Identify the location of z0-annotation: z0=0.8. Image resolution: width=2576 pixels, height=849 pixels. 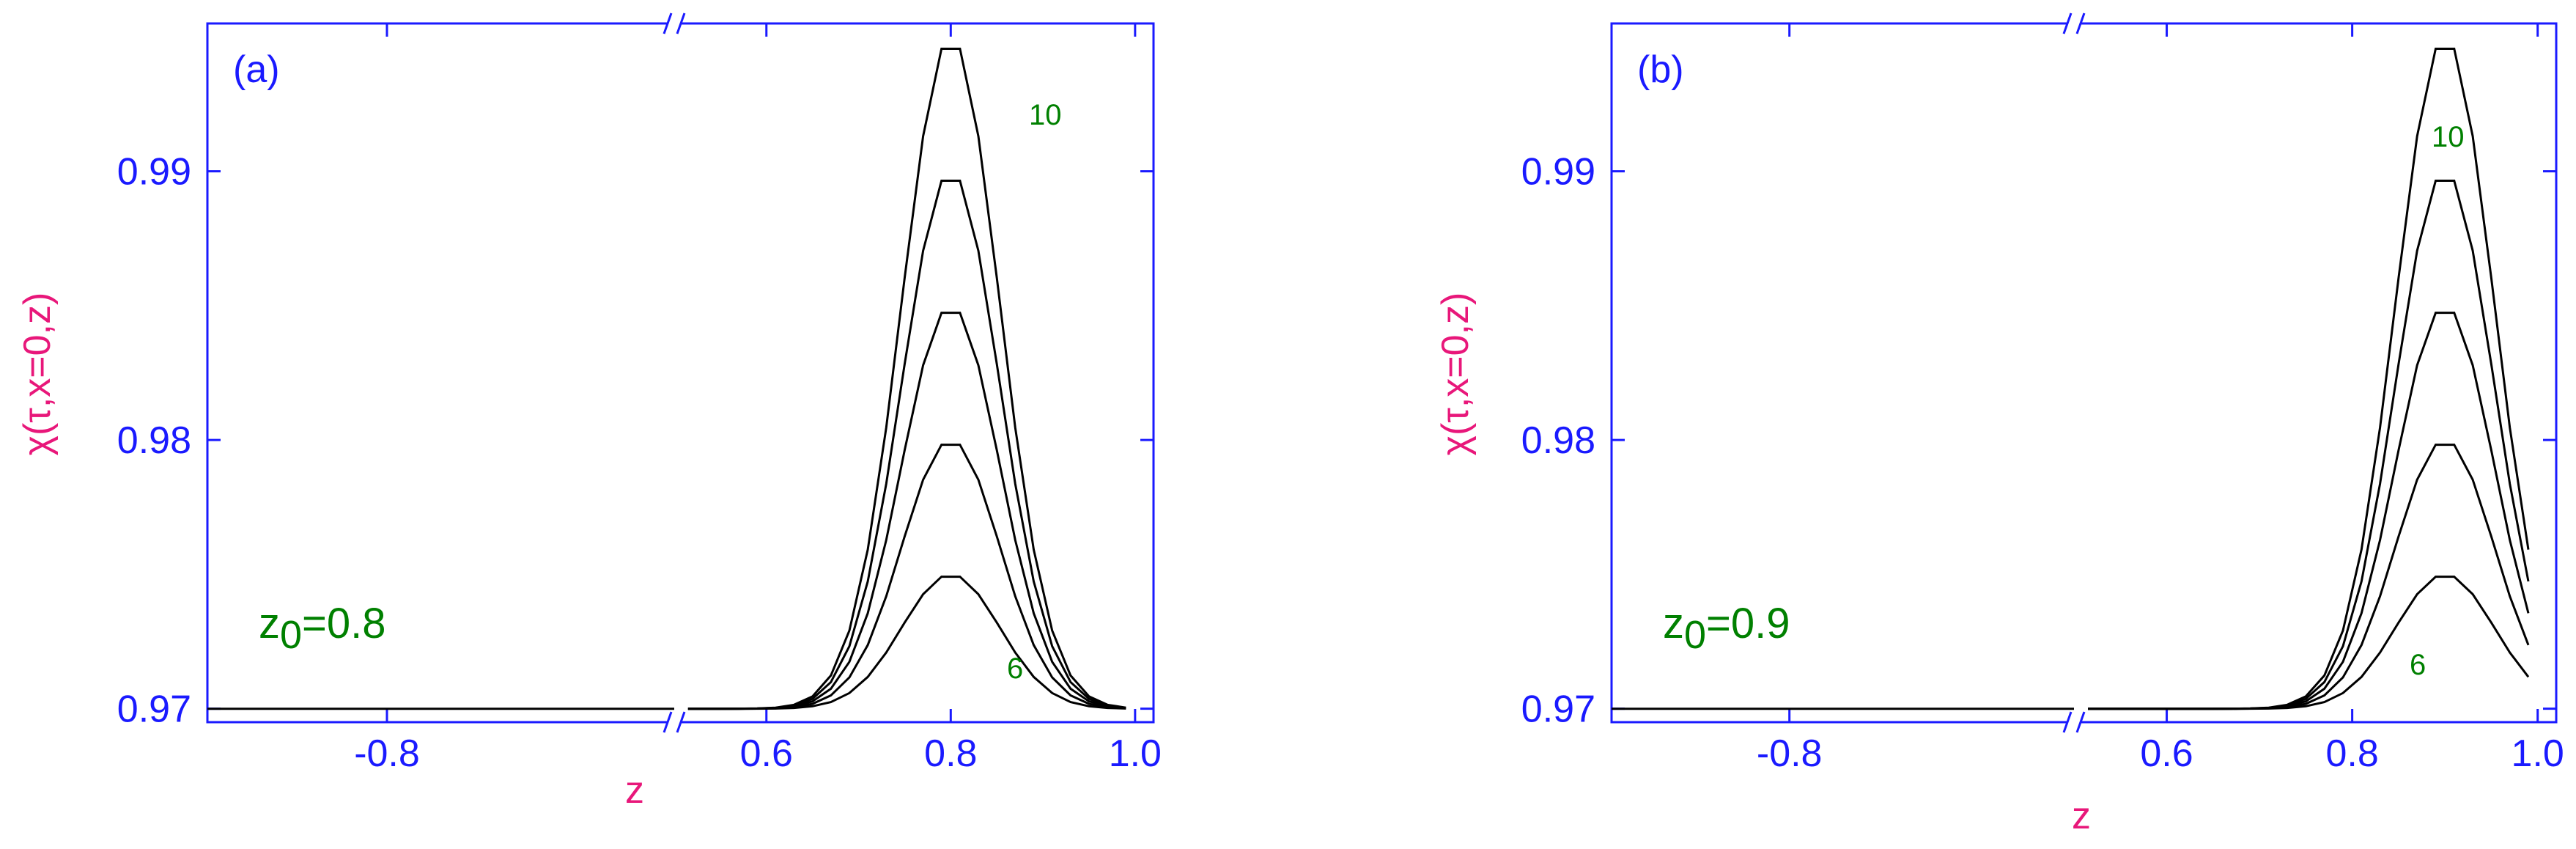
(322, 628).